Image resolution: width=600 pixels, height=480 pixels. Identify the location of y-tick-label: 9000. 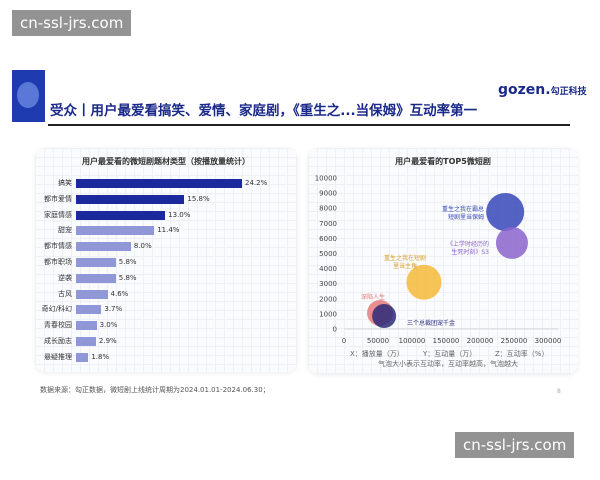
(328, 194).